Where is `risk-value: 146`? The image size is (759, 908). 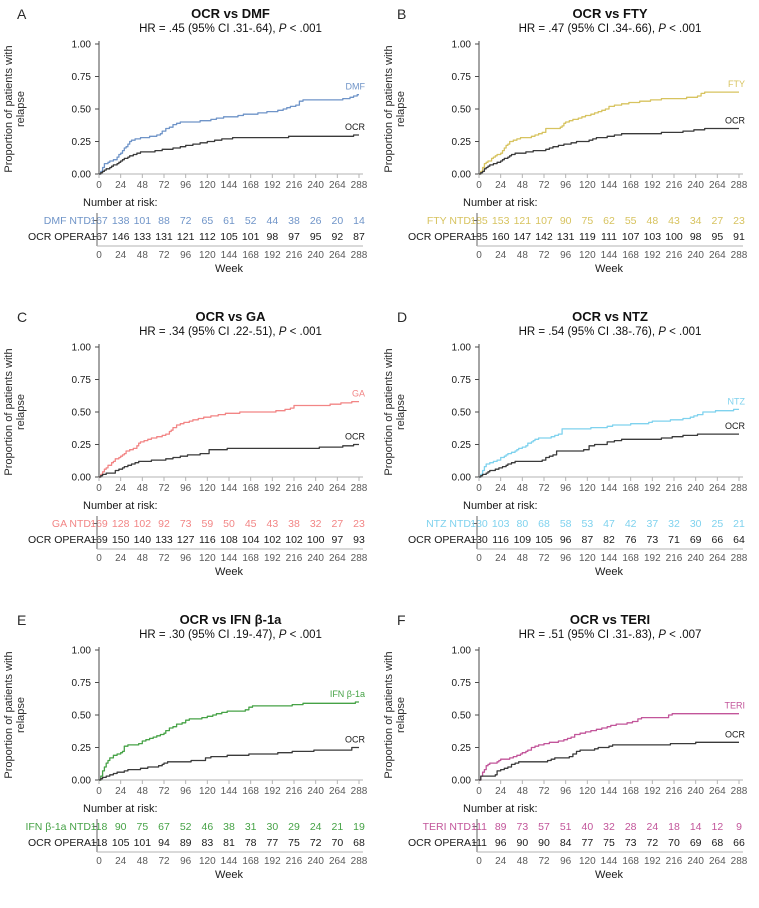
risk-value: 146 is located at coordinates (121, 237).